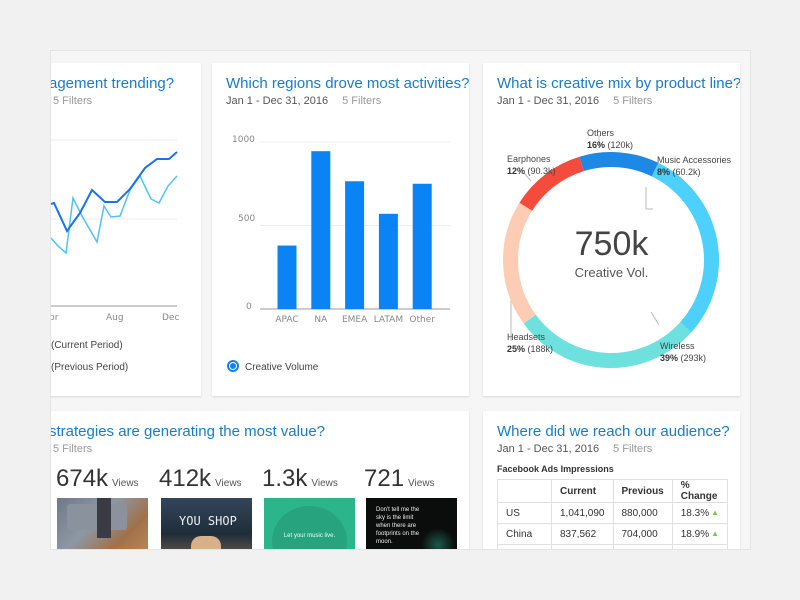 This screenshot has height=600, width=800. What do you see at coordinates (613, 431) in the screenshot?
I see `card-title: Where did we reach our audience?` at bounding box center [613, 431].